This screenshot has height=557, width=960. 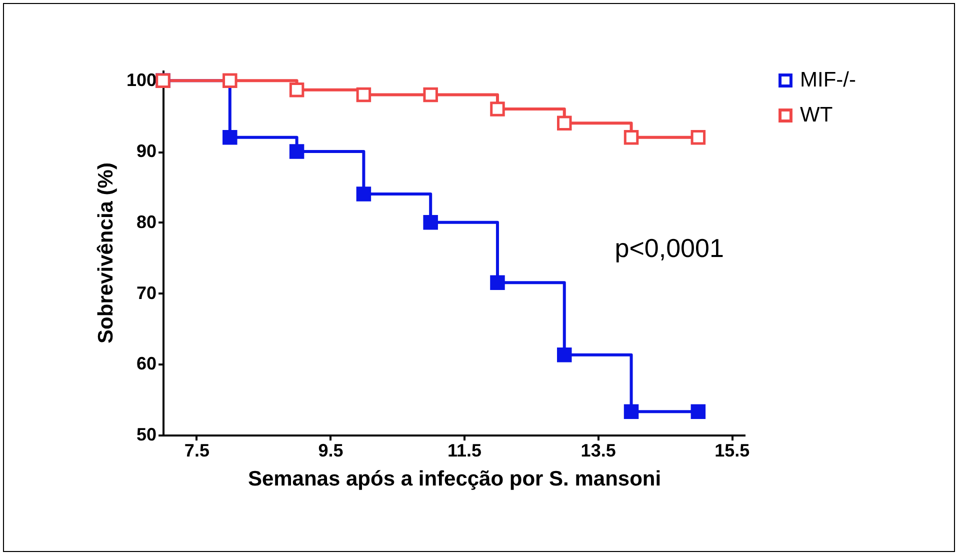 What do you see at coordinates (197, 450) in the screenshot?
I see `x-tick-label: 7.5` at bounding box center [197, 450].